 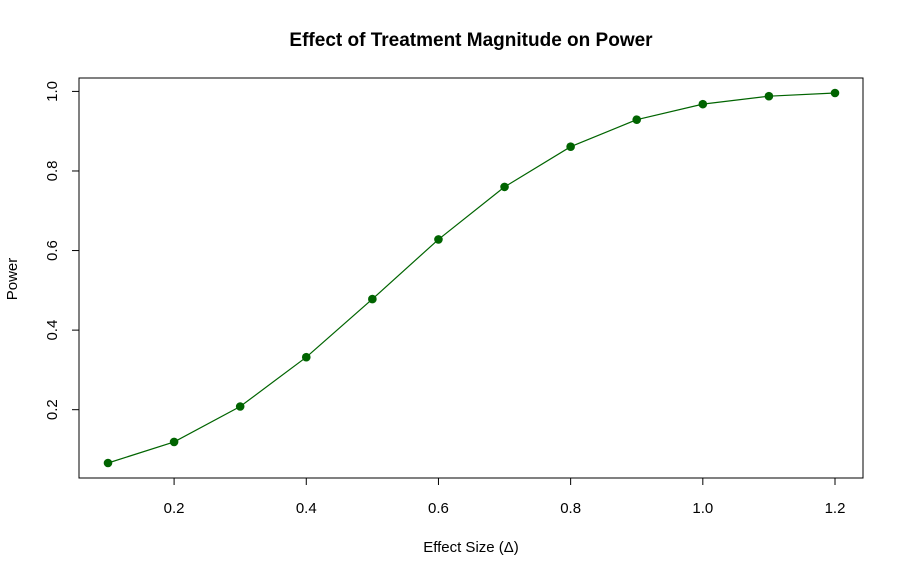 What do you see at coordinates (52, 330) in the screenshot?
I see `y-tick-label: 0.4` at bounding box center [52, 330].